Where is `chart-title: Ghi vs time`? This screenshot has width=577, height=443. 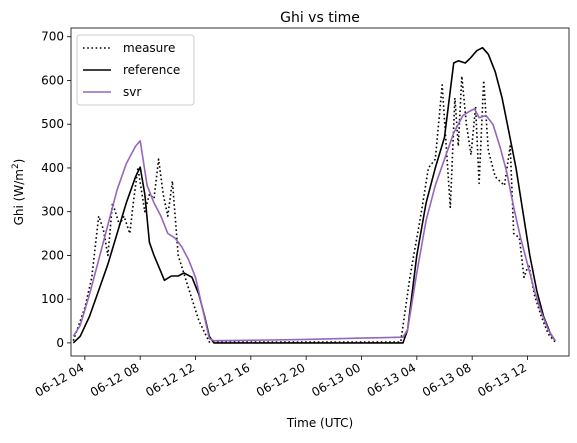
chart-title: Ghi vs time is located at coordinates (320, 18).